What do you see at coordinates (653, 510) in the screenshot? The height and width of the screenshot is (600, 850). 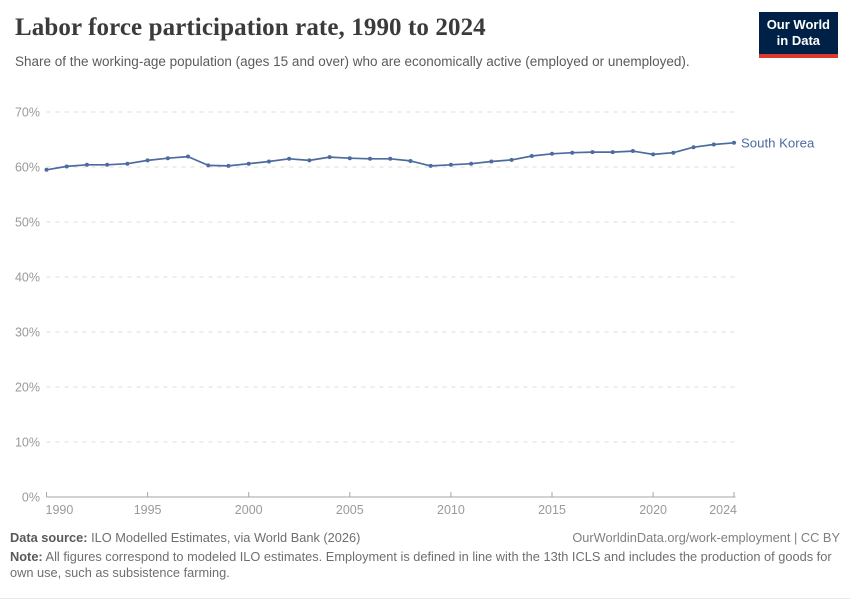 I see `x-axis-label: 2020` at bounding box center [653, 510].